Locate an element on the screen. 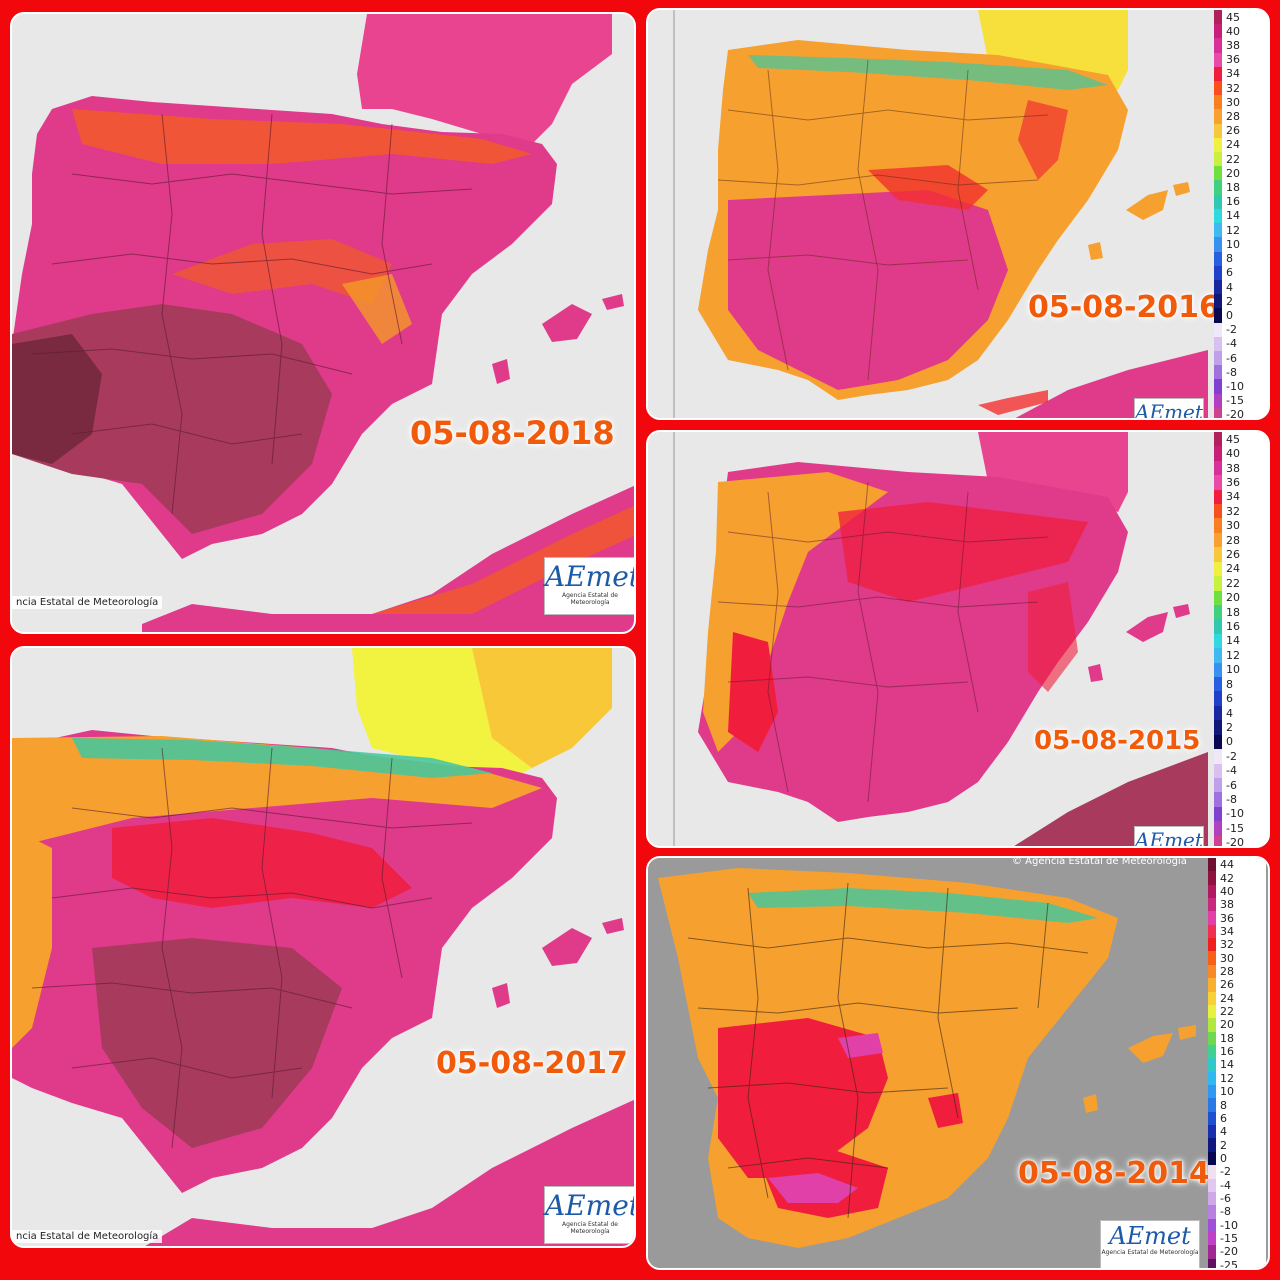 The height and width of the screenshot is (1280, 1280). legend-value: 10 is located at coordinates (1233, 244).